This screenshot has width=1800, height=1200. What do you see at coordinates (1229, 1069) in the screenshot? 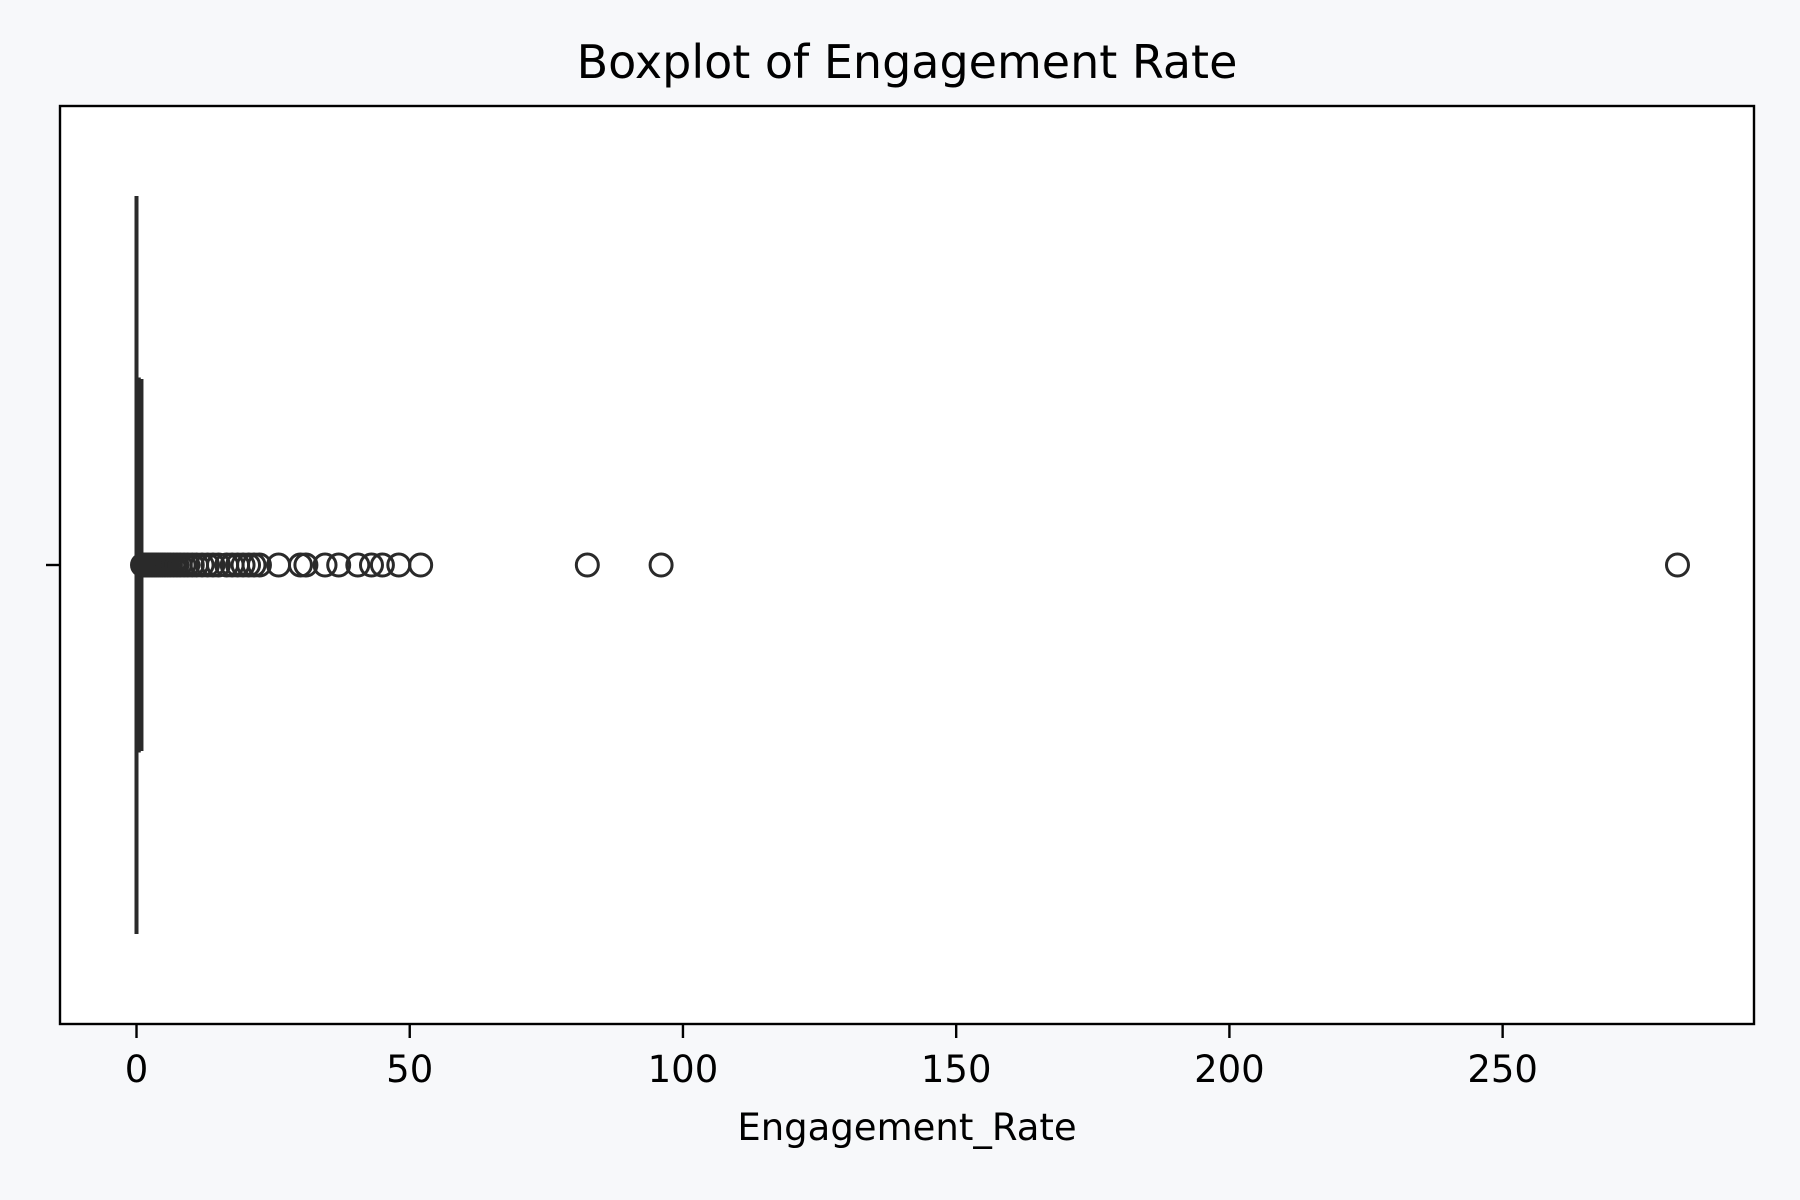
I see `x-tick-label: 200` at bounding box center [1229, 1069].